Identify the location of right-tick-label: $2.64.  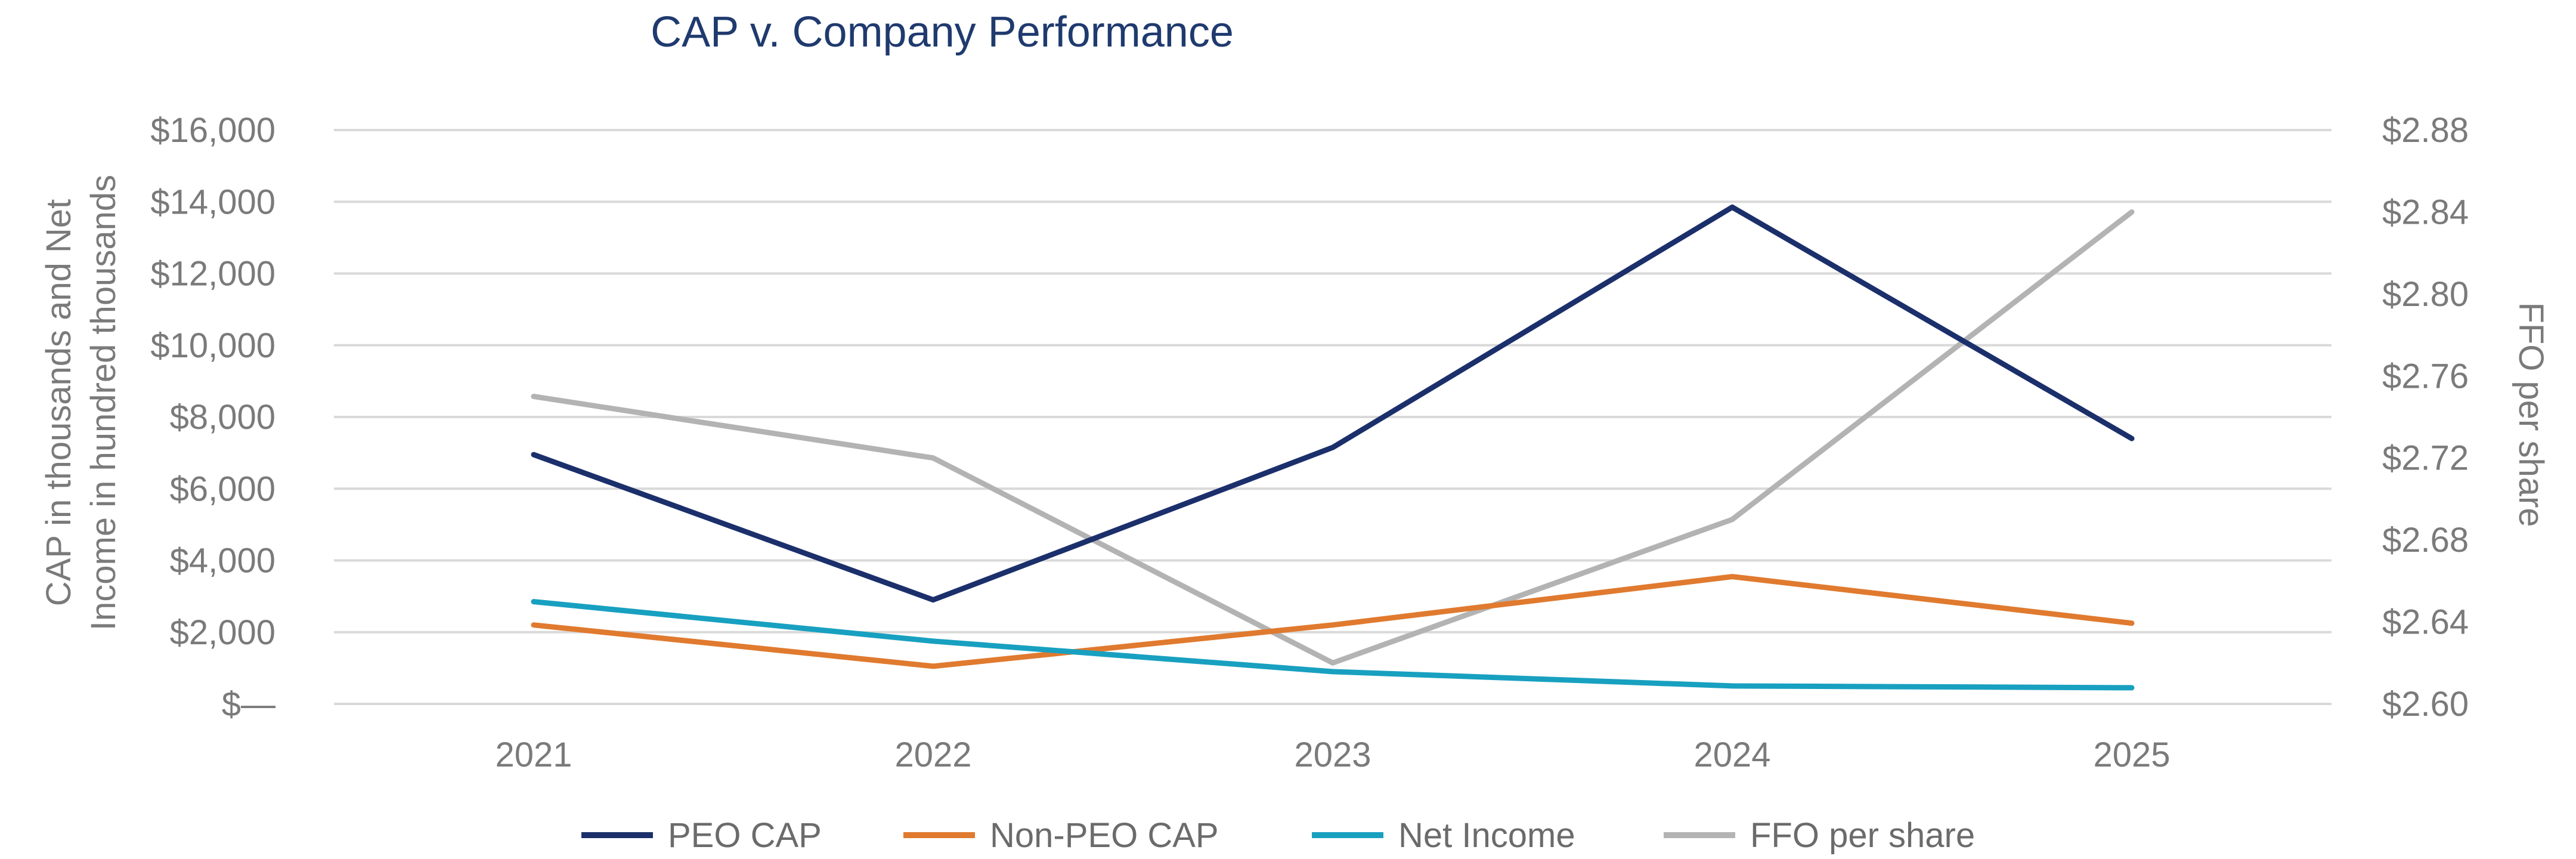
(2425, 622).